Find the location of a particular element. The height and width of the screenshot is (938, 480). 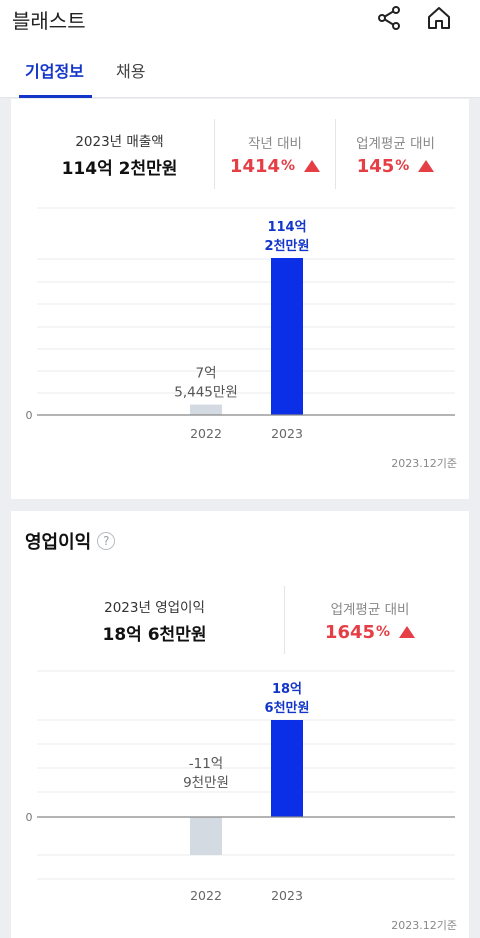

revenue-summary-value: 114억 2천만원 is located at coordinates (119, 168).